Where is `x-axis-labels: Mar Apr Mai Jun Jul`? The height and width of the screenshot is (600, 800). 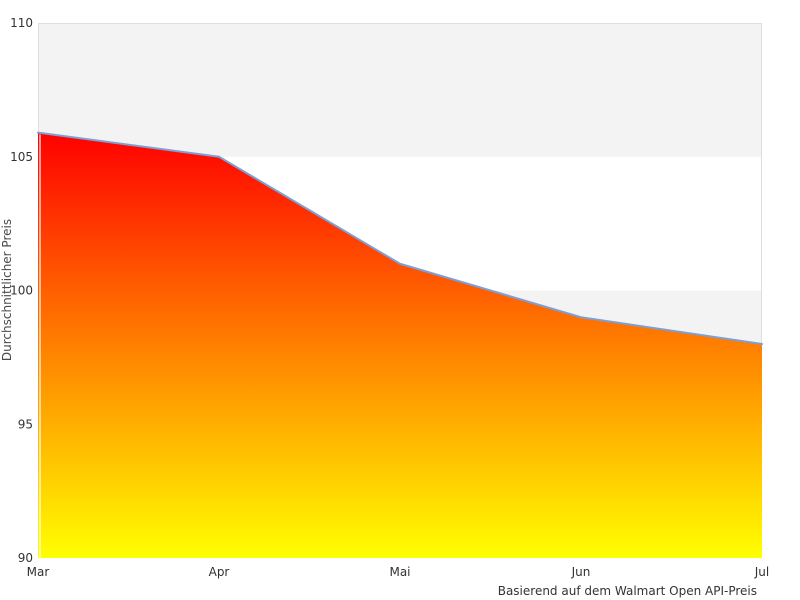 x-axis-labels: Mar Apr Mai Jun Jul is located at coordinates (398, 572).